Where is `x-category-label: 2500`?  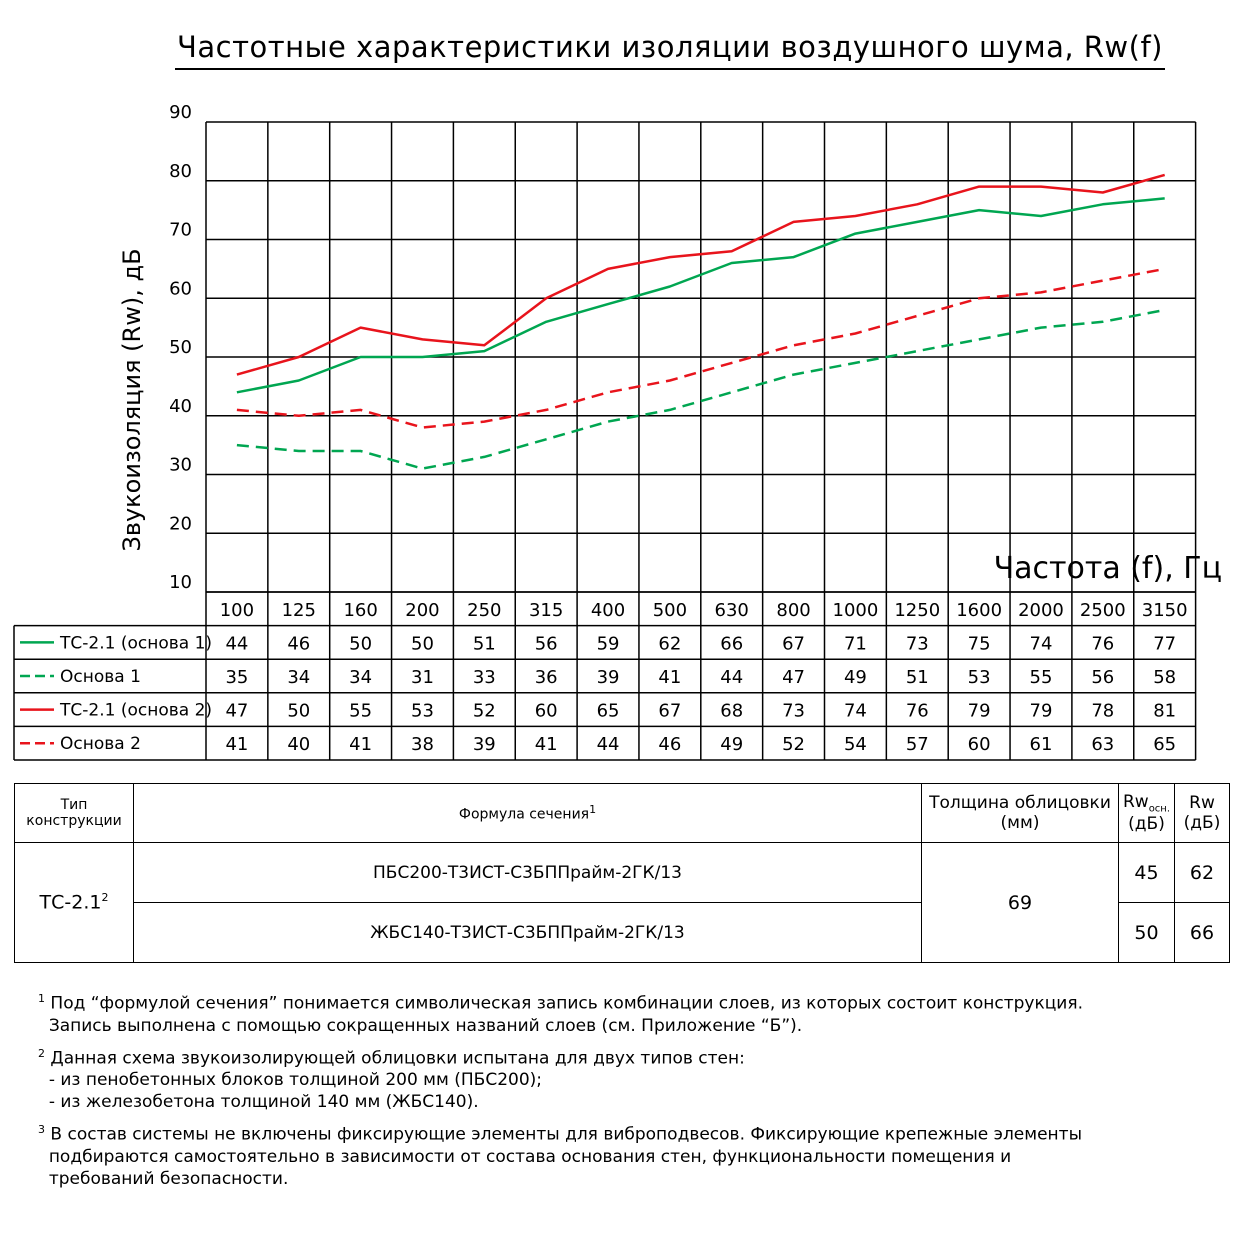
x-category-label: 2500 is located at coordinates (1103, 610).